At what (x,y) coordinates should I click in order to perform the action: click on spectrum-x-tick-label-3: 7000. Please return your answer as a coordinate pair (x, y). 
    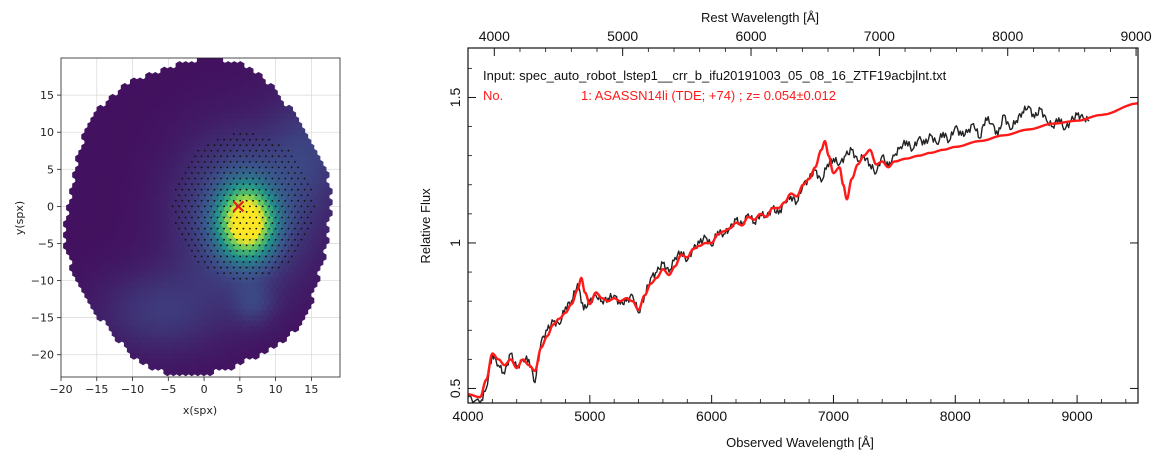
    Looking at the image, I should click on (833, 416).